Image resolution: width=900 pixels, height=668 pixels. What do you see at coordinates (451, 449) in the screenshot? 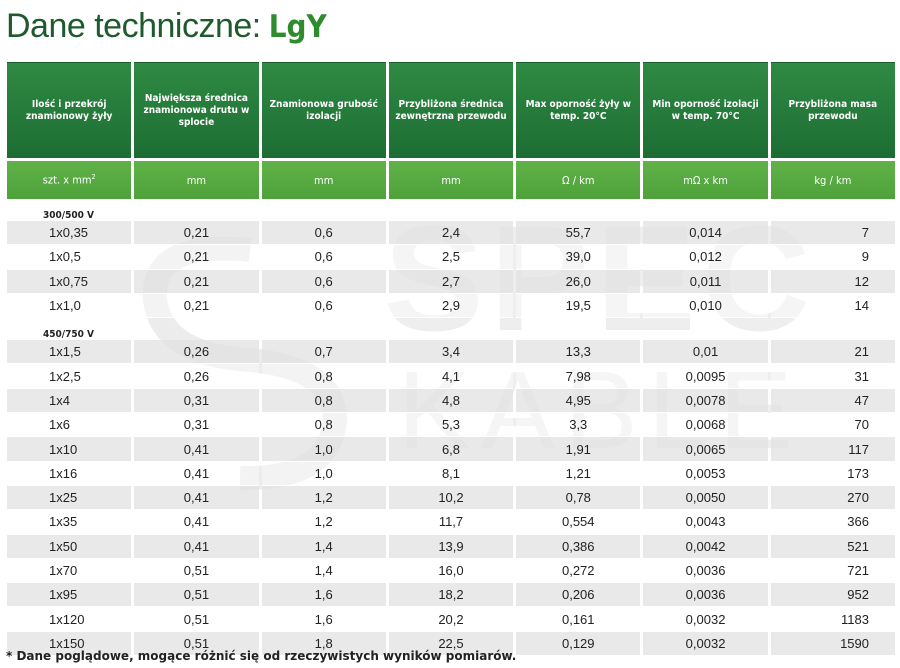
I see `cell-outer-diameter: 6,8` at bounding box center [451, 449].